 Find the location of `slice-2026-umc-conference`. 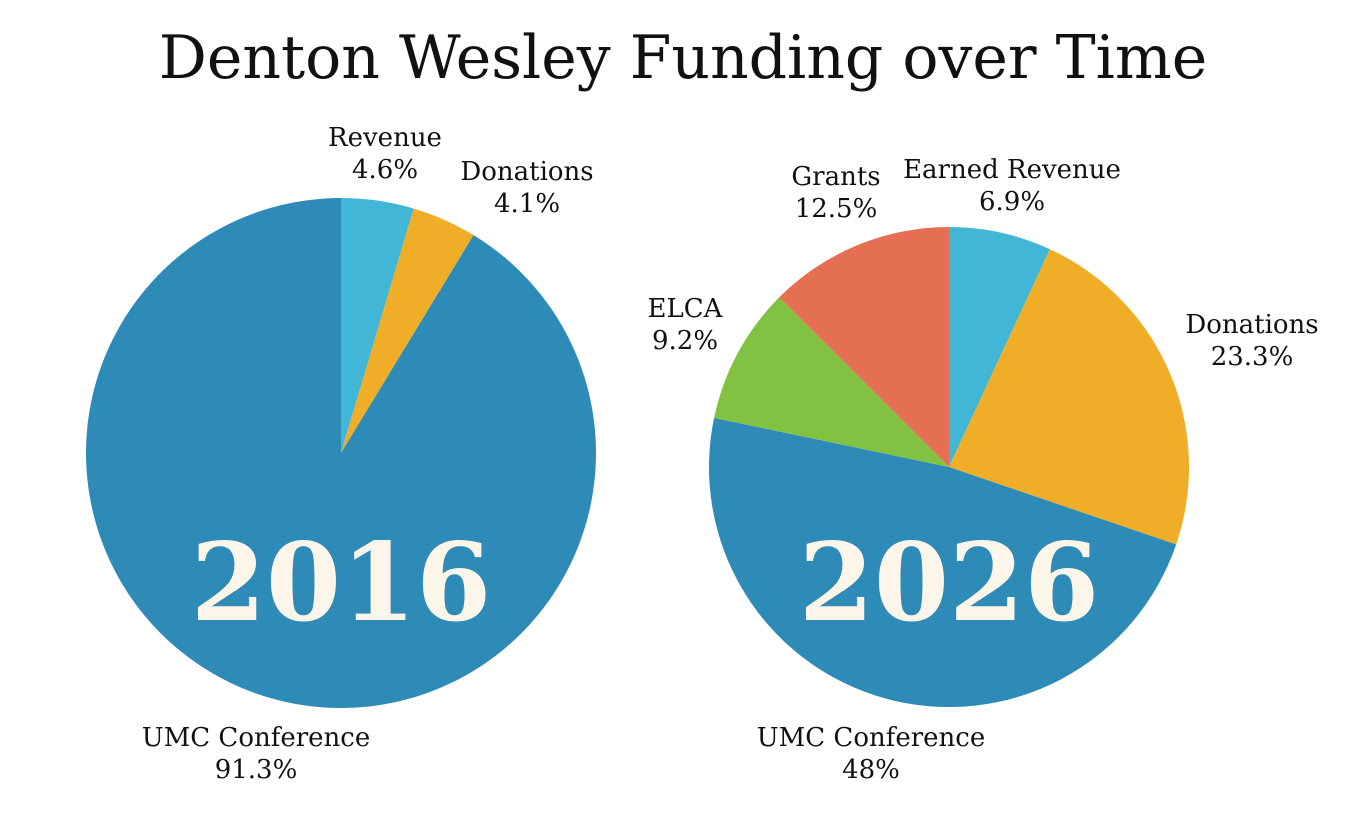

slice-2026-umc-conference is located at coordinates (942, 562).